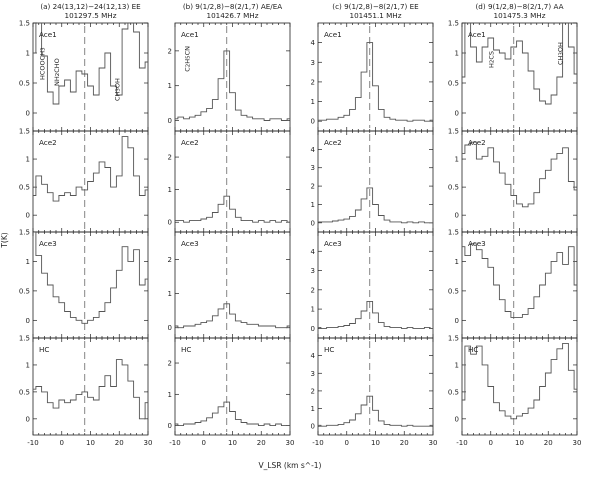 The width and height of the screenshot is (600, 477). I want to click on molecule-annotation: CH3OH, so click(561, 53).